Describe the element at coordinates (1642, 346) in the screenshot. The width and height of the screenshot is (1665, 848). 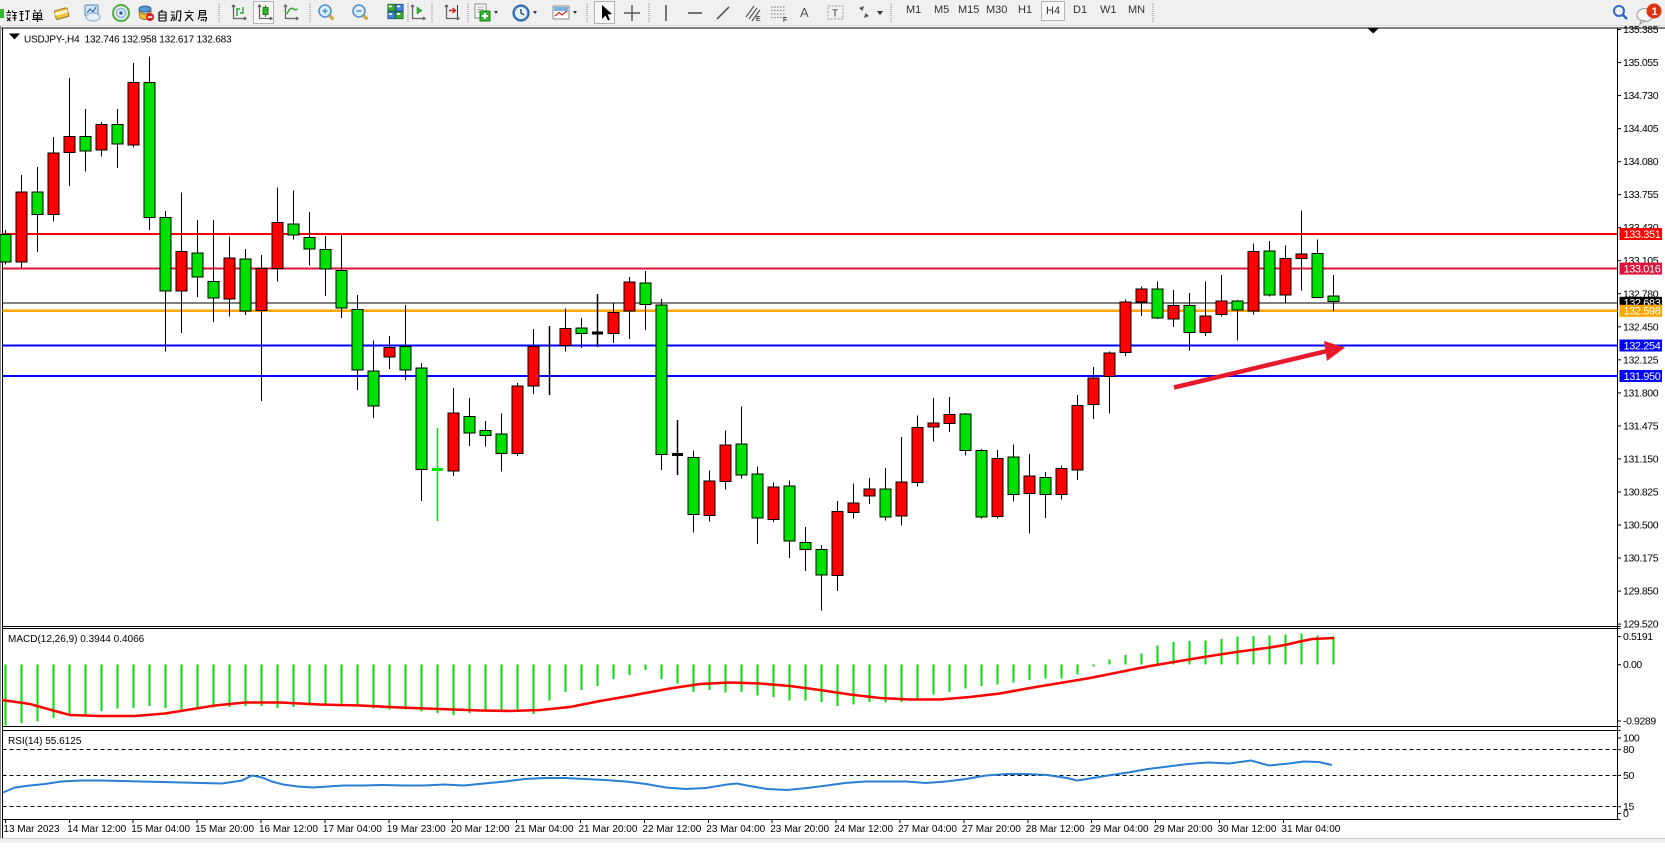
I see `svg-text: 132.254` at that location.